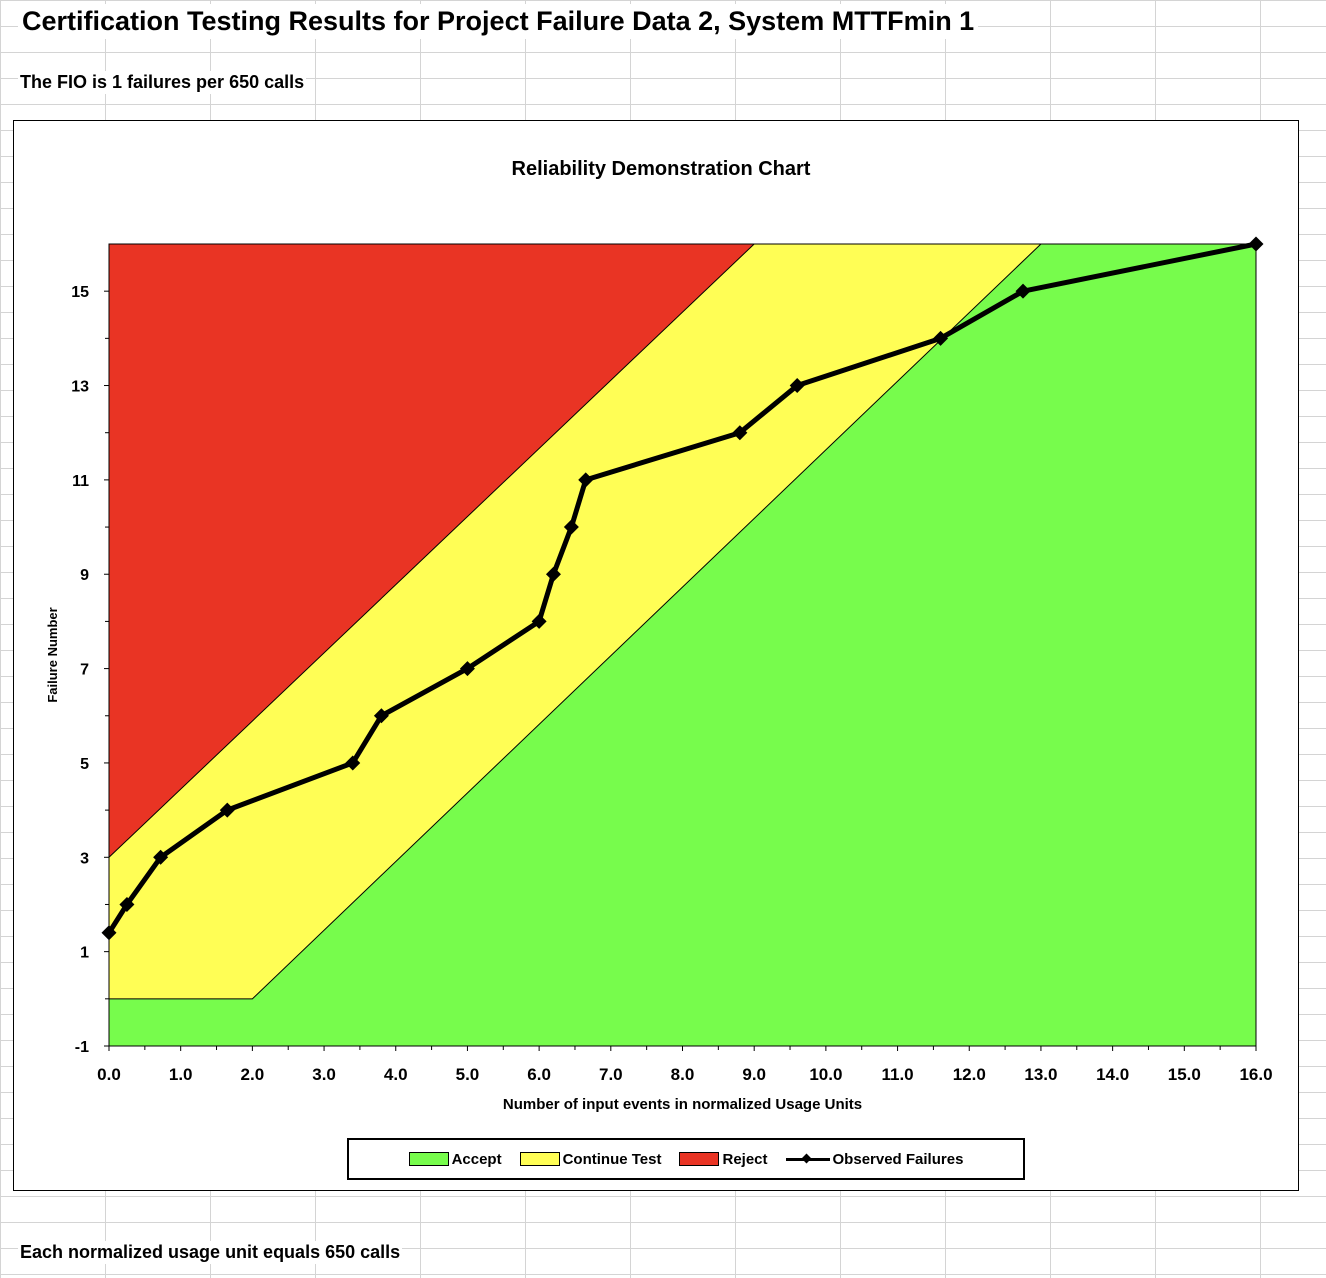 This screenshot has width=1326, height=1278. I want to click on legend-item-continue-test: Continue Test, so click(590, 1159).